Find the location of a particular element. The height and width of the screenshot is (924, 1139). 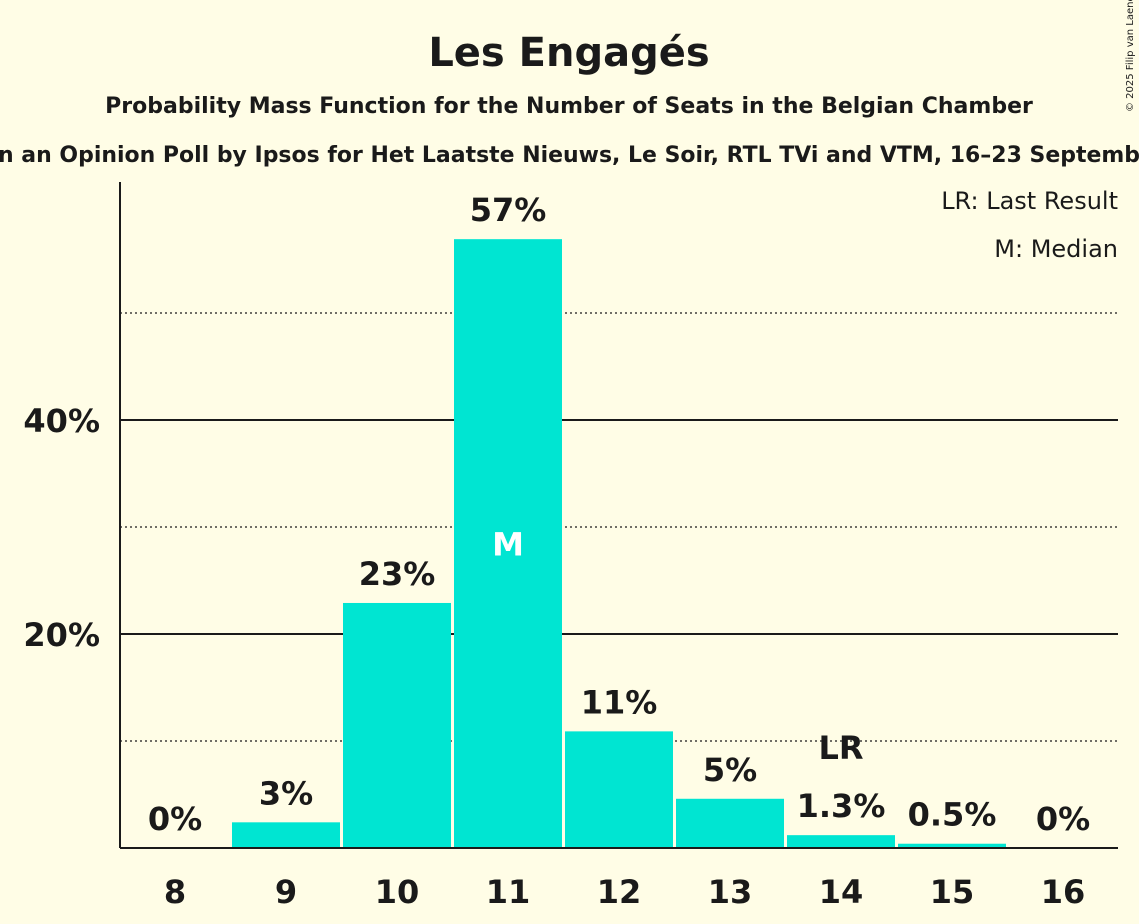

y-tick-label: 40% is located at coordinates (61, 421).